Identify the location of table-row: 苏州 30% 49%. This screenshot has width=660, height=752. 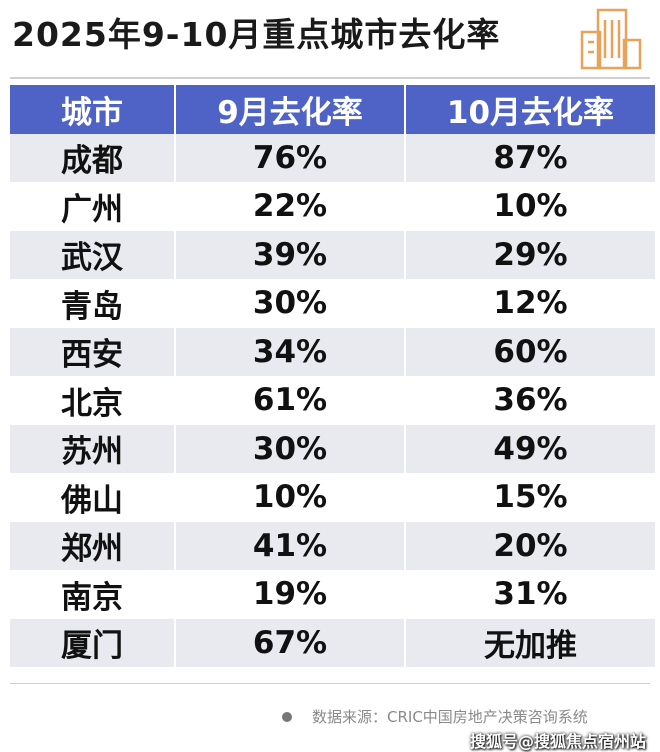
(332, 448).